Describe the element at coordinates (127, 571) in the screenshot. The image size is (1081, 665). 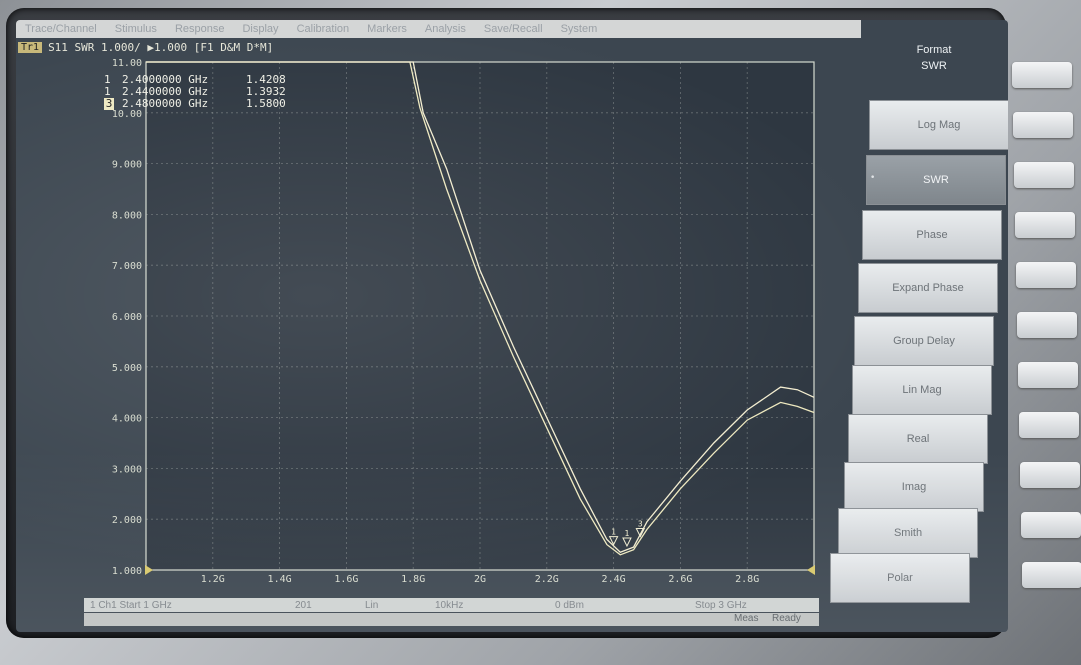
I see `y-tick-label: 1.000` at that location.